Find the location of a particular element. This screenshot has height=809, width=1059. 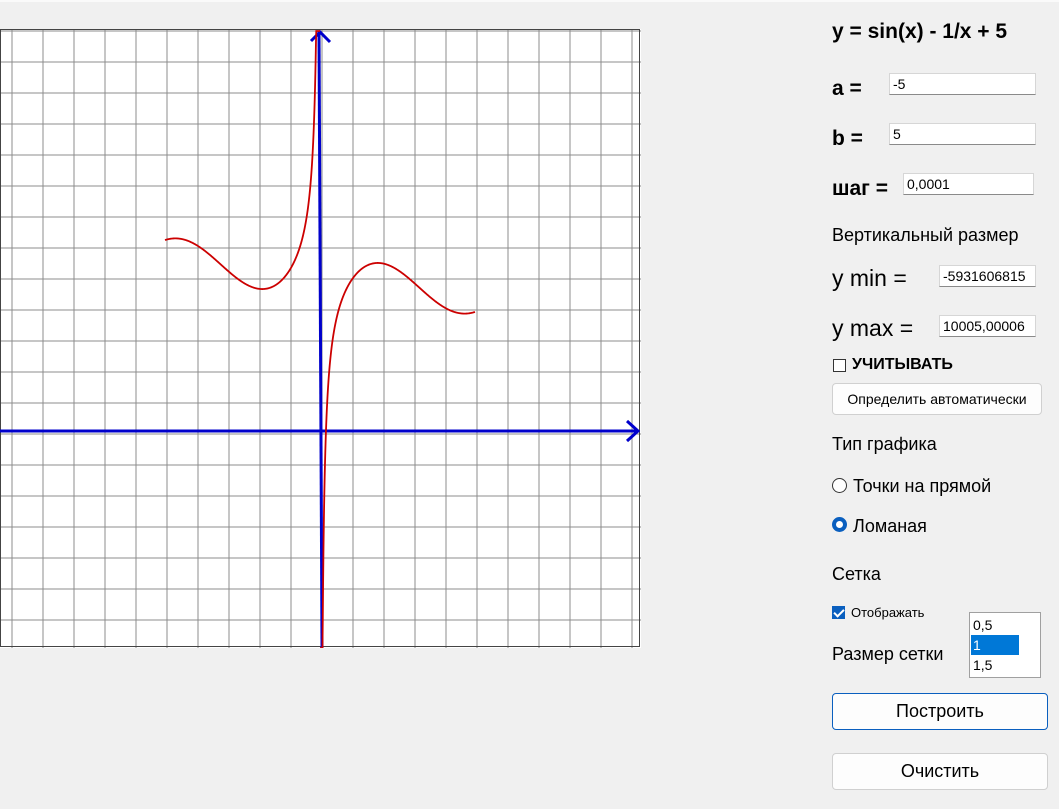

grid-size-listbox: 0,5 1 1,5 is located at coordinates (1005, 645).